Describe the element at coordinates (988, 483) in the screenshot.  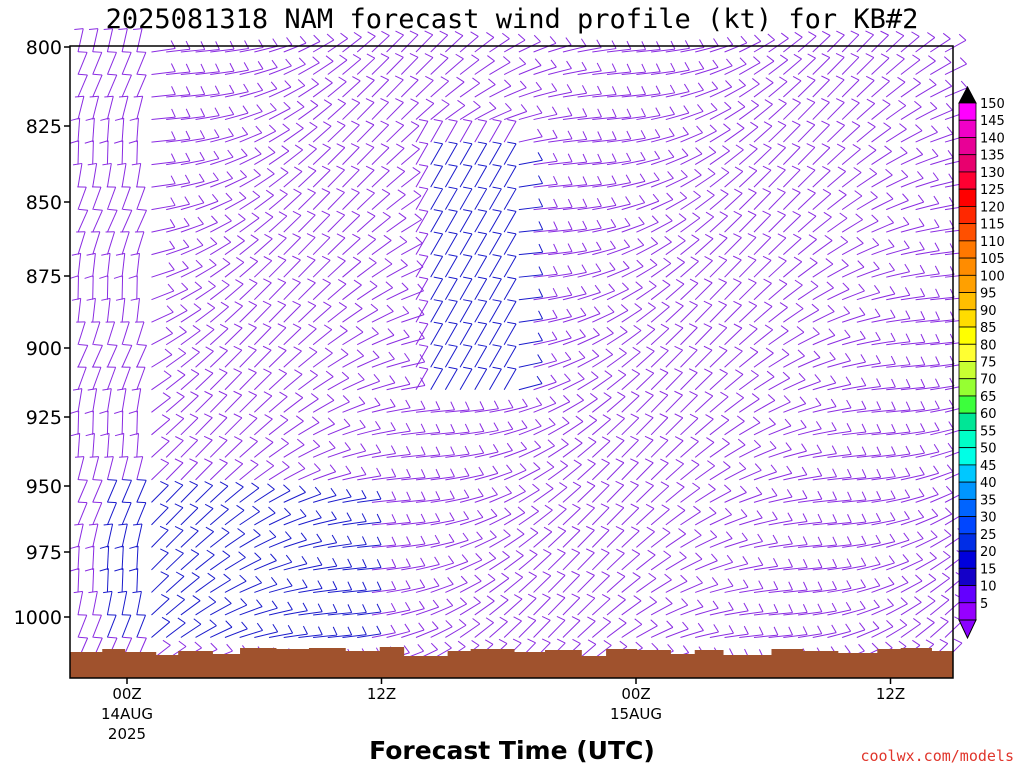
I see `colorbar-label: 40` at that location.